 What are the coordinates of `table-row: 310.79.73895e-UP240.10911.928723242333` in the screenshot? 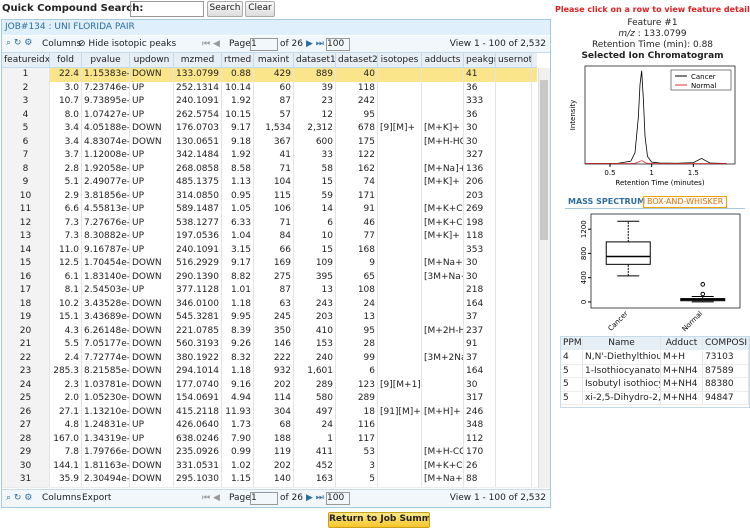 It's located at (269, 102).